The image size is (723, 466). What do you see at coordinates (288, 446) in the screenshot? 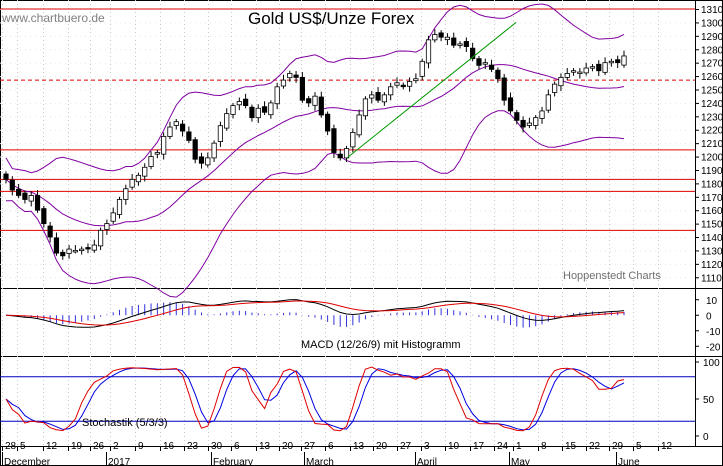
I see `x-tick-label: 20` at bounding box center [288, 446].